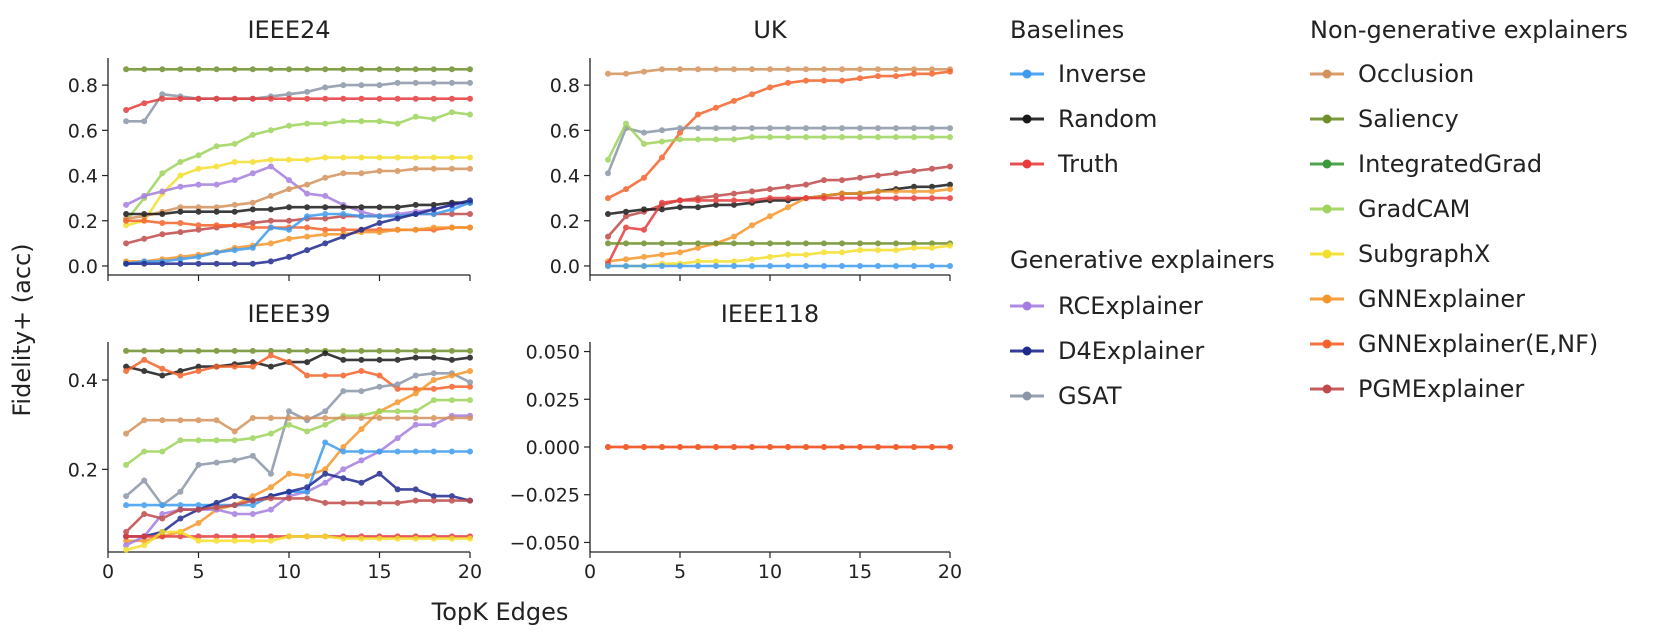 The image size is (1661, 635). I want to click on panel-uk-point-truth, so click(734, 200).